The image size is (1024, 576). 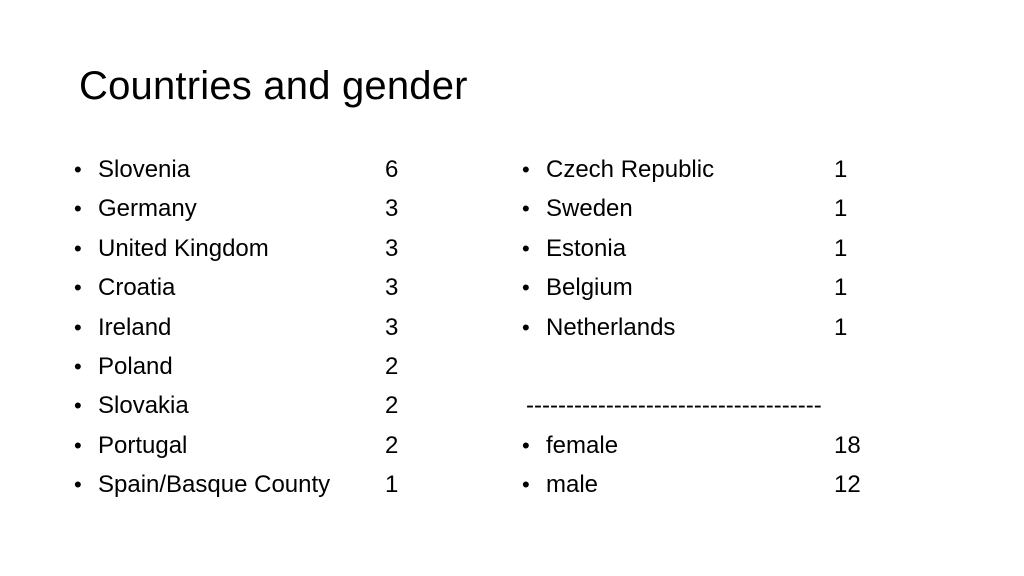 I want to click on country-label: Netherlands, so click(x=611, y=327).